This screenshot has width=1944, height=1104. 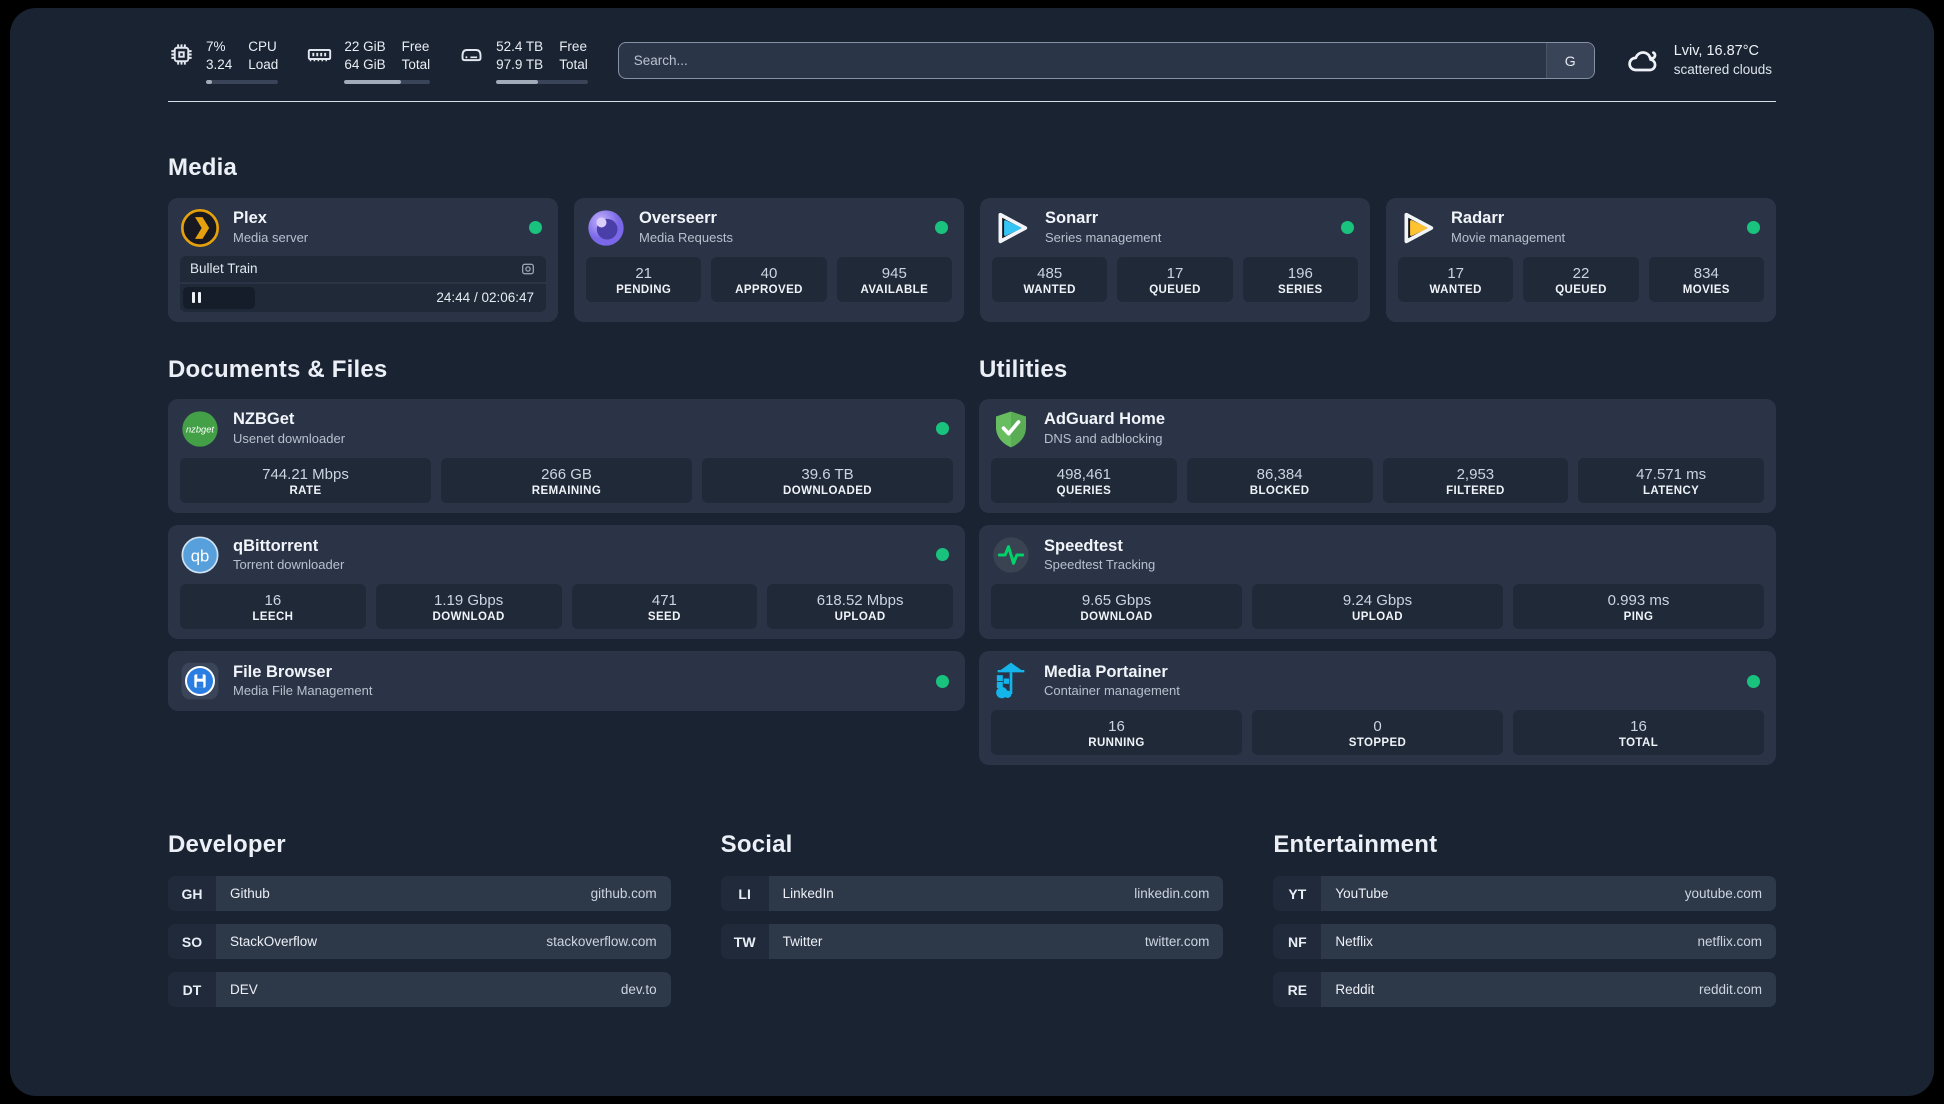 What do you see at coordinates (1354, 942) in the screenshot?
I see `bookmark-name: Netflix` at bounding box center [1354, 942].